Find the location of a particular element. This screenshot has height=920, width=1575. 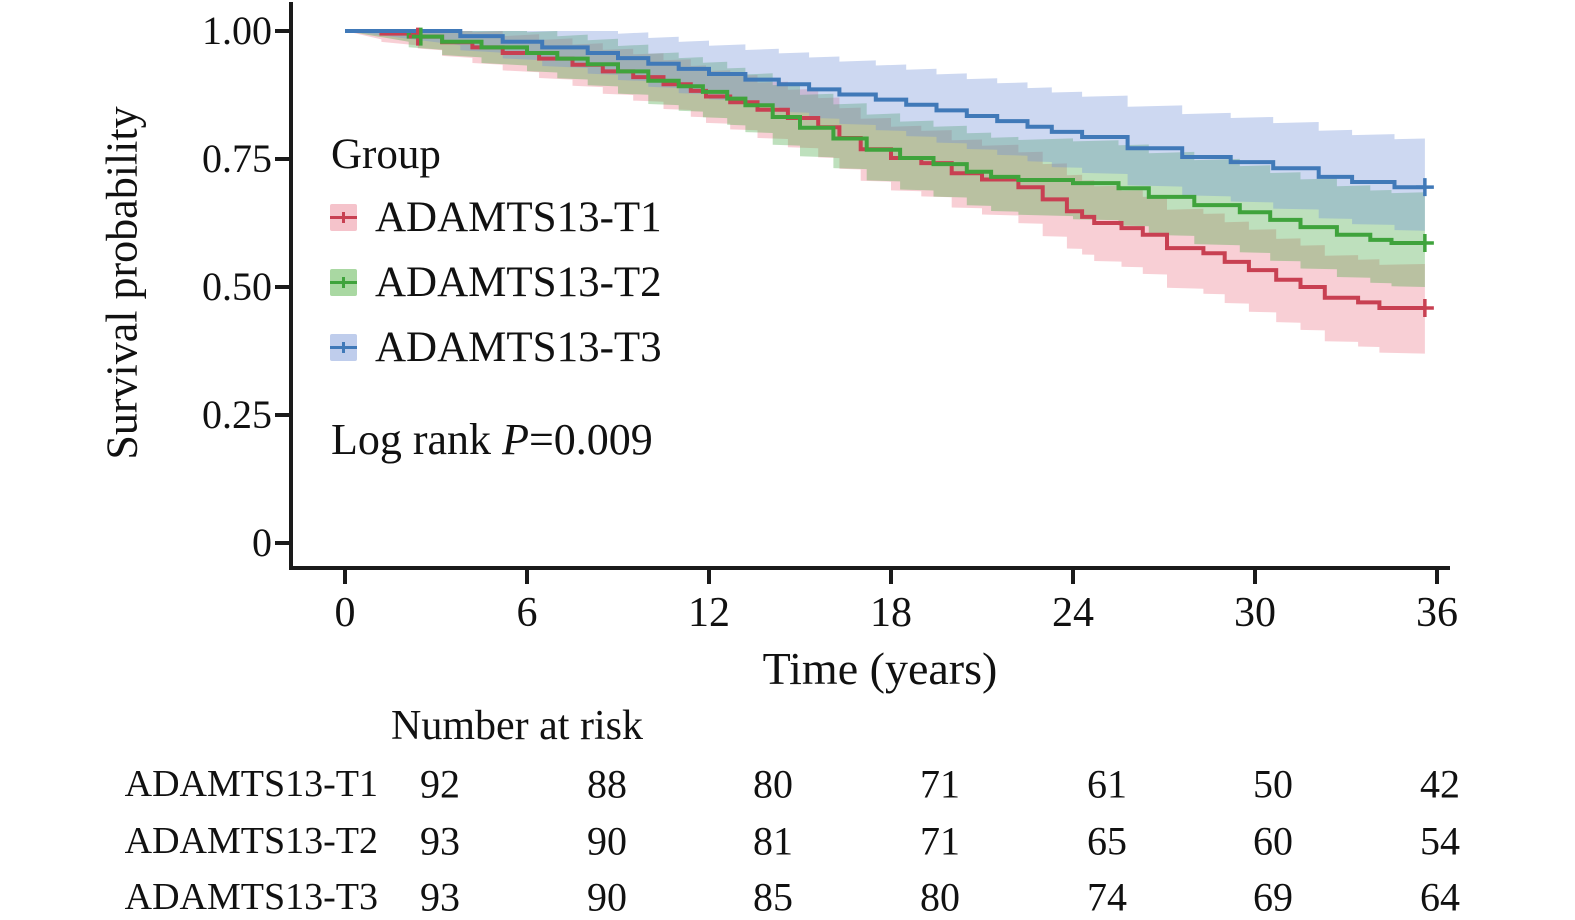

risk-row-label-t1: ADAMTS13-T1 is located at coordinates (251, 784).